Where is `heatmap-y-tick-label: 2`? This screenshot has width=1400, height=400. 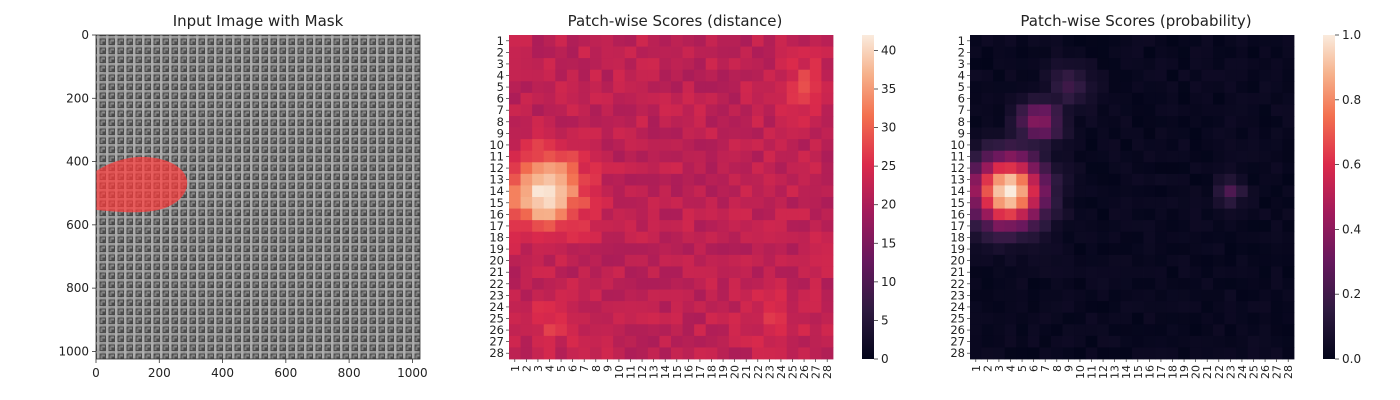 heatmap-y-tick-label: 2 is located at coordinates (961, 52).